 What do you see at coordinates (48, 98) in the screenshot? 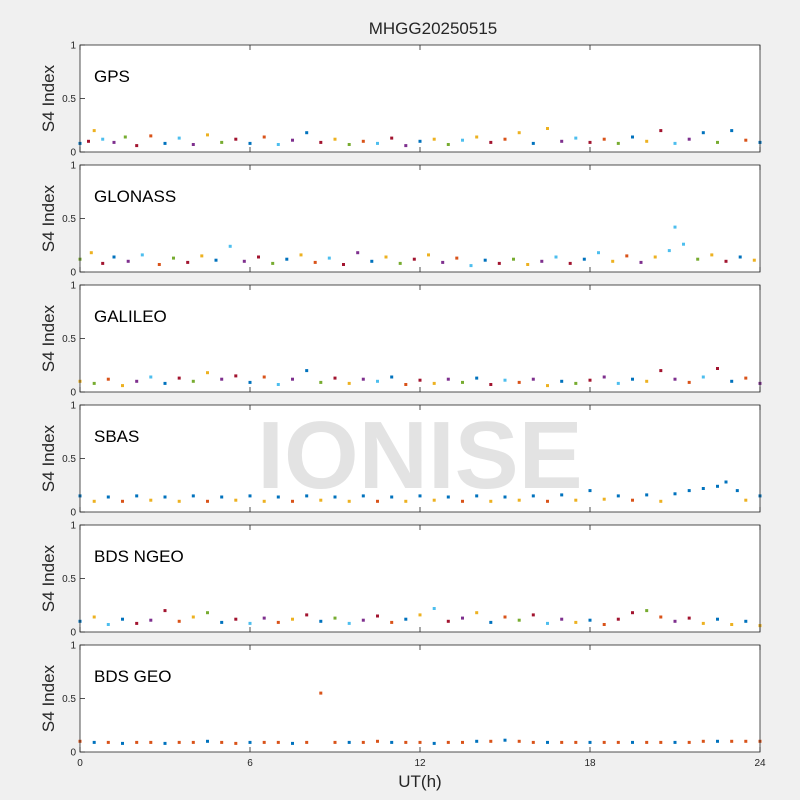
I see `y-axis-label: S4 Index` at bounding box center [48, 98].